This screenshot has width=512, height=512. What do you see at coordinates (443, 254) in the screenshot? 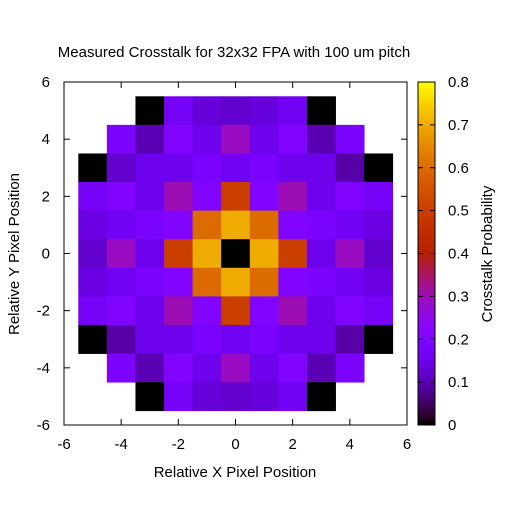
I see `colorbar-axis: 0 0.1 0.2 0.3 0.4 0.5 0.6 0.7 0.8` at bounding box center [443, 254].